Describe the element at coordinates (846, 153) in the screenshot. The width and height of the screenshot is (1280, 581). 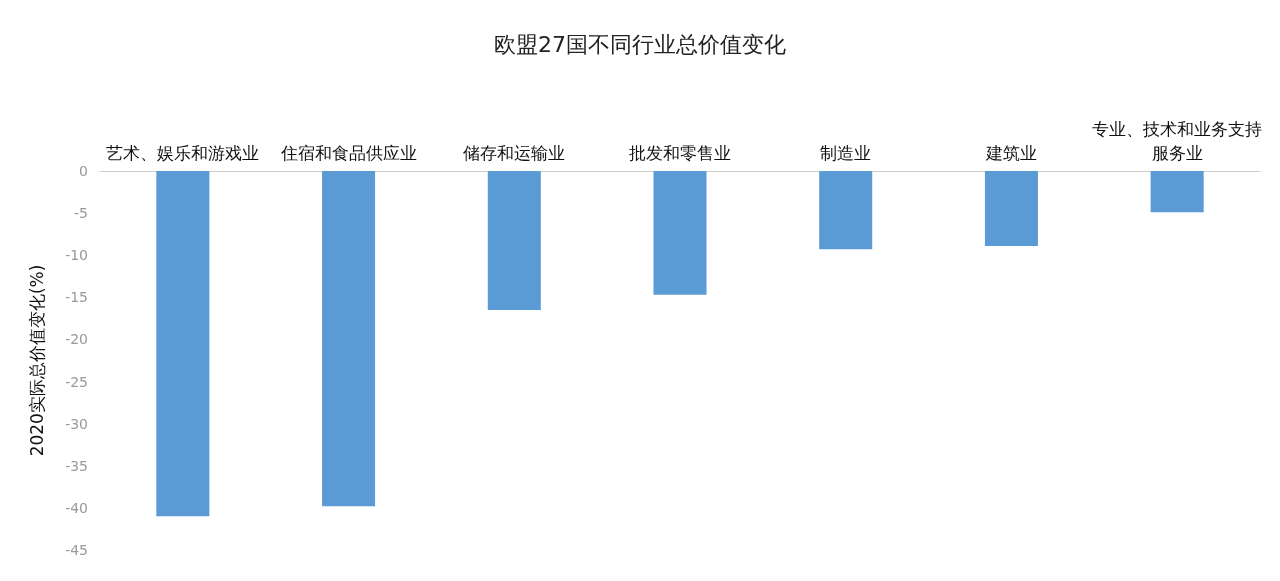
I see `x-tick-label: 制造业` at that location.